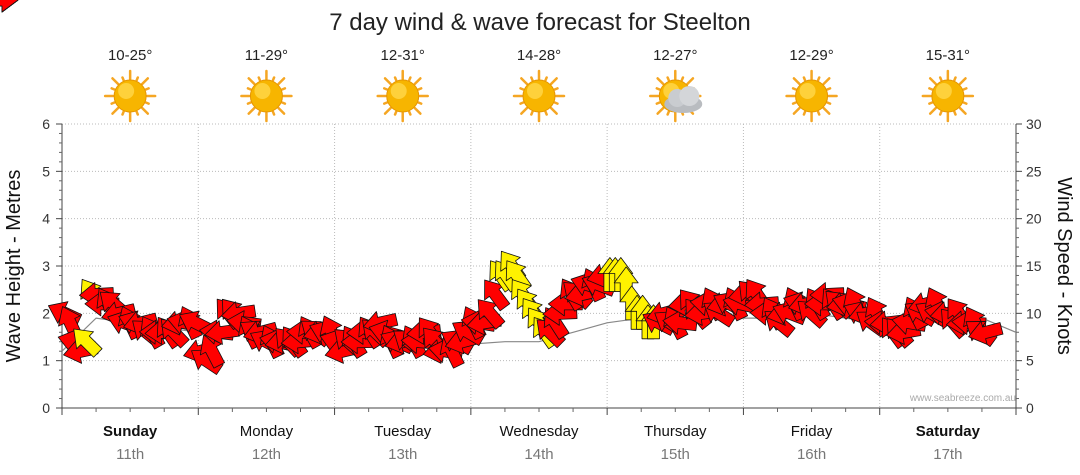  I want to click on day-label: Saturday, so click(948, 431).